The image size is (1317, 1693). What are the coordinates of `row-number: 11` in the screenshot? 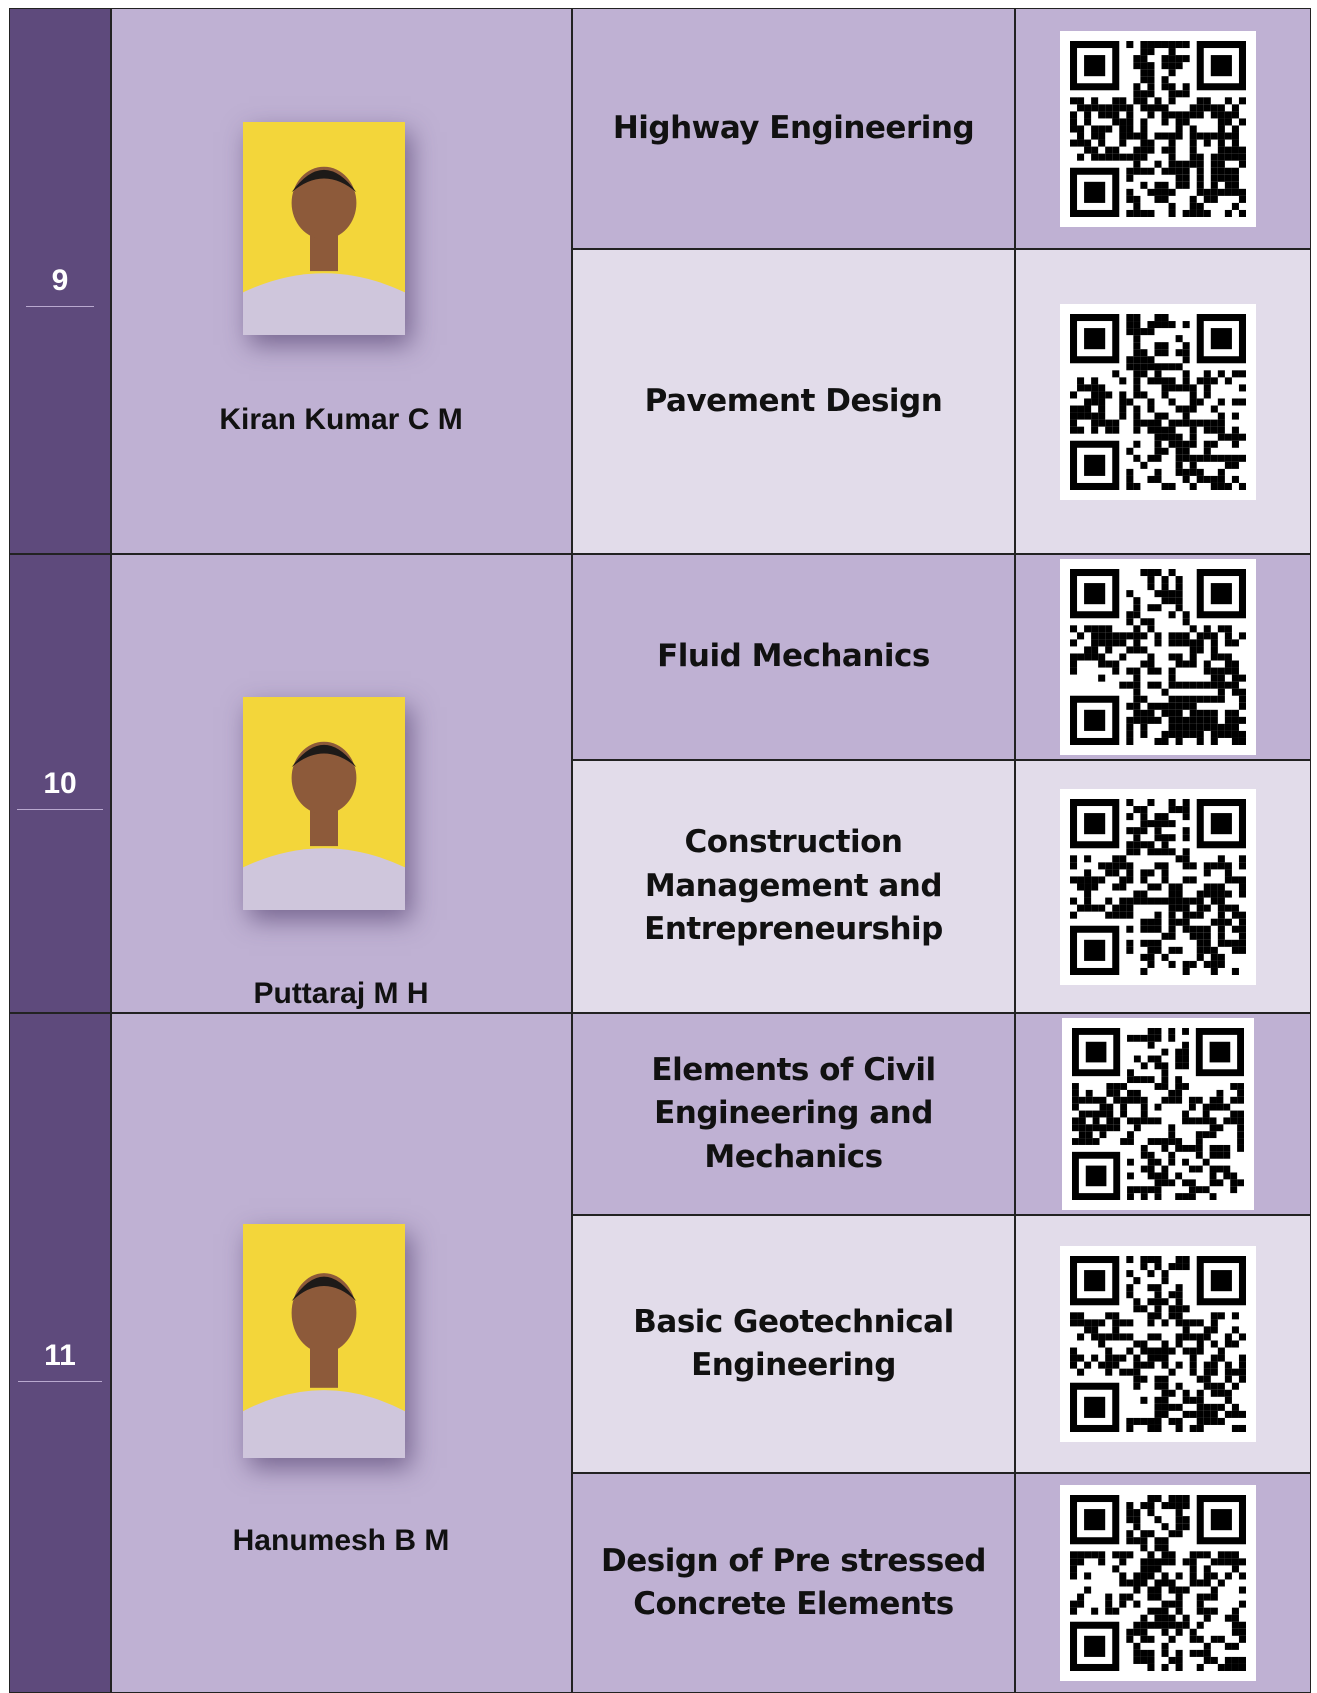 It's located at (60, 1360).